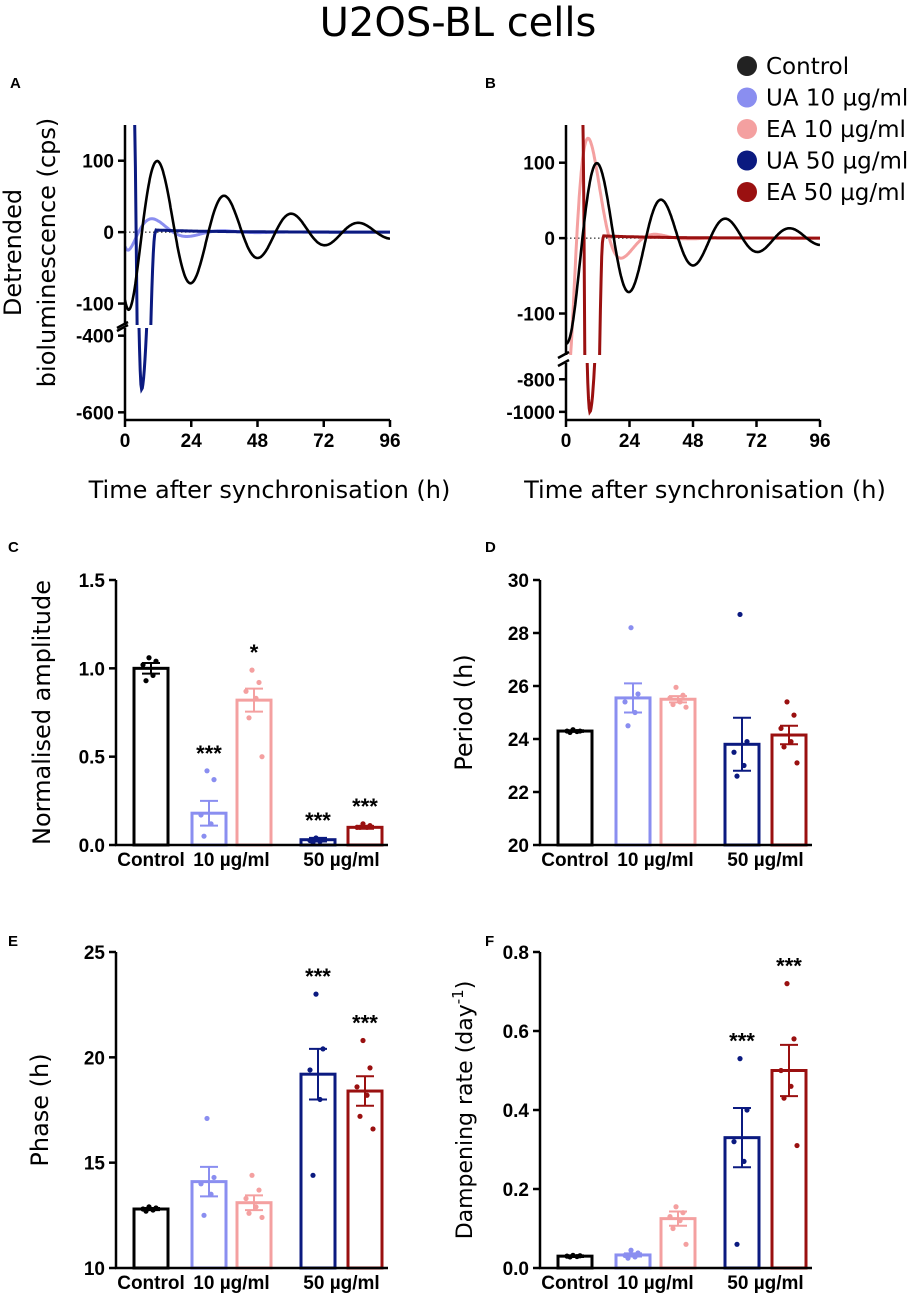 This screenshot has height=1300, width=917. Describe the element at coordinates (365, 1022) in the screenshot. I see `panel-e-bar-ea-50-g-ml-significance: ***` at that location.